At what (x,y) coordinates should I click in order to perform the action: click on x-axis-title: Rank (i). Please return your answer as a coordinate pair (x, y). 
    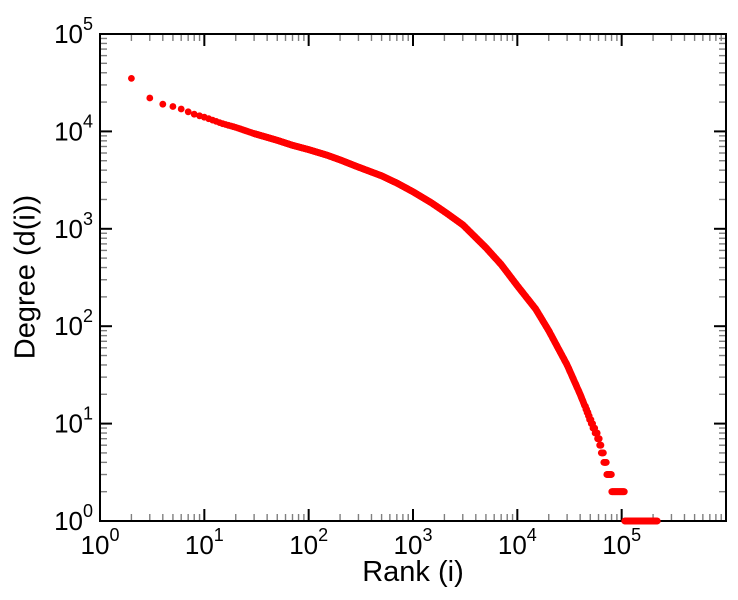
    Looking at the image, I should click on (413, 572).